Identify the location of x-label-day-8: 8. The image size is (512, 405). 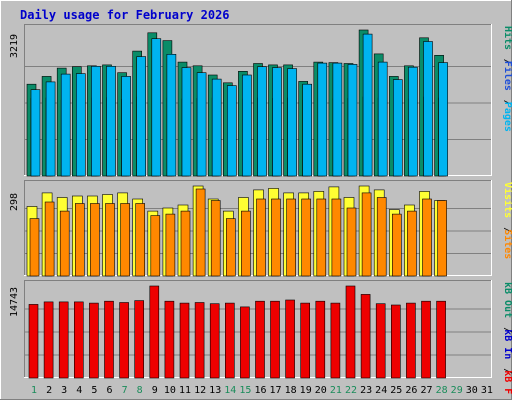
(140, 390).